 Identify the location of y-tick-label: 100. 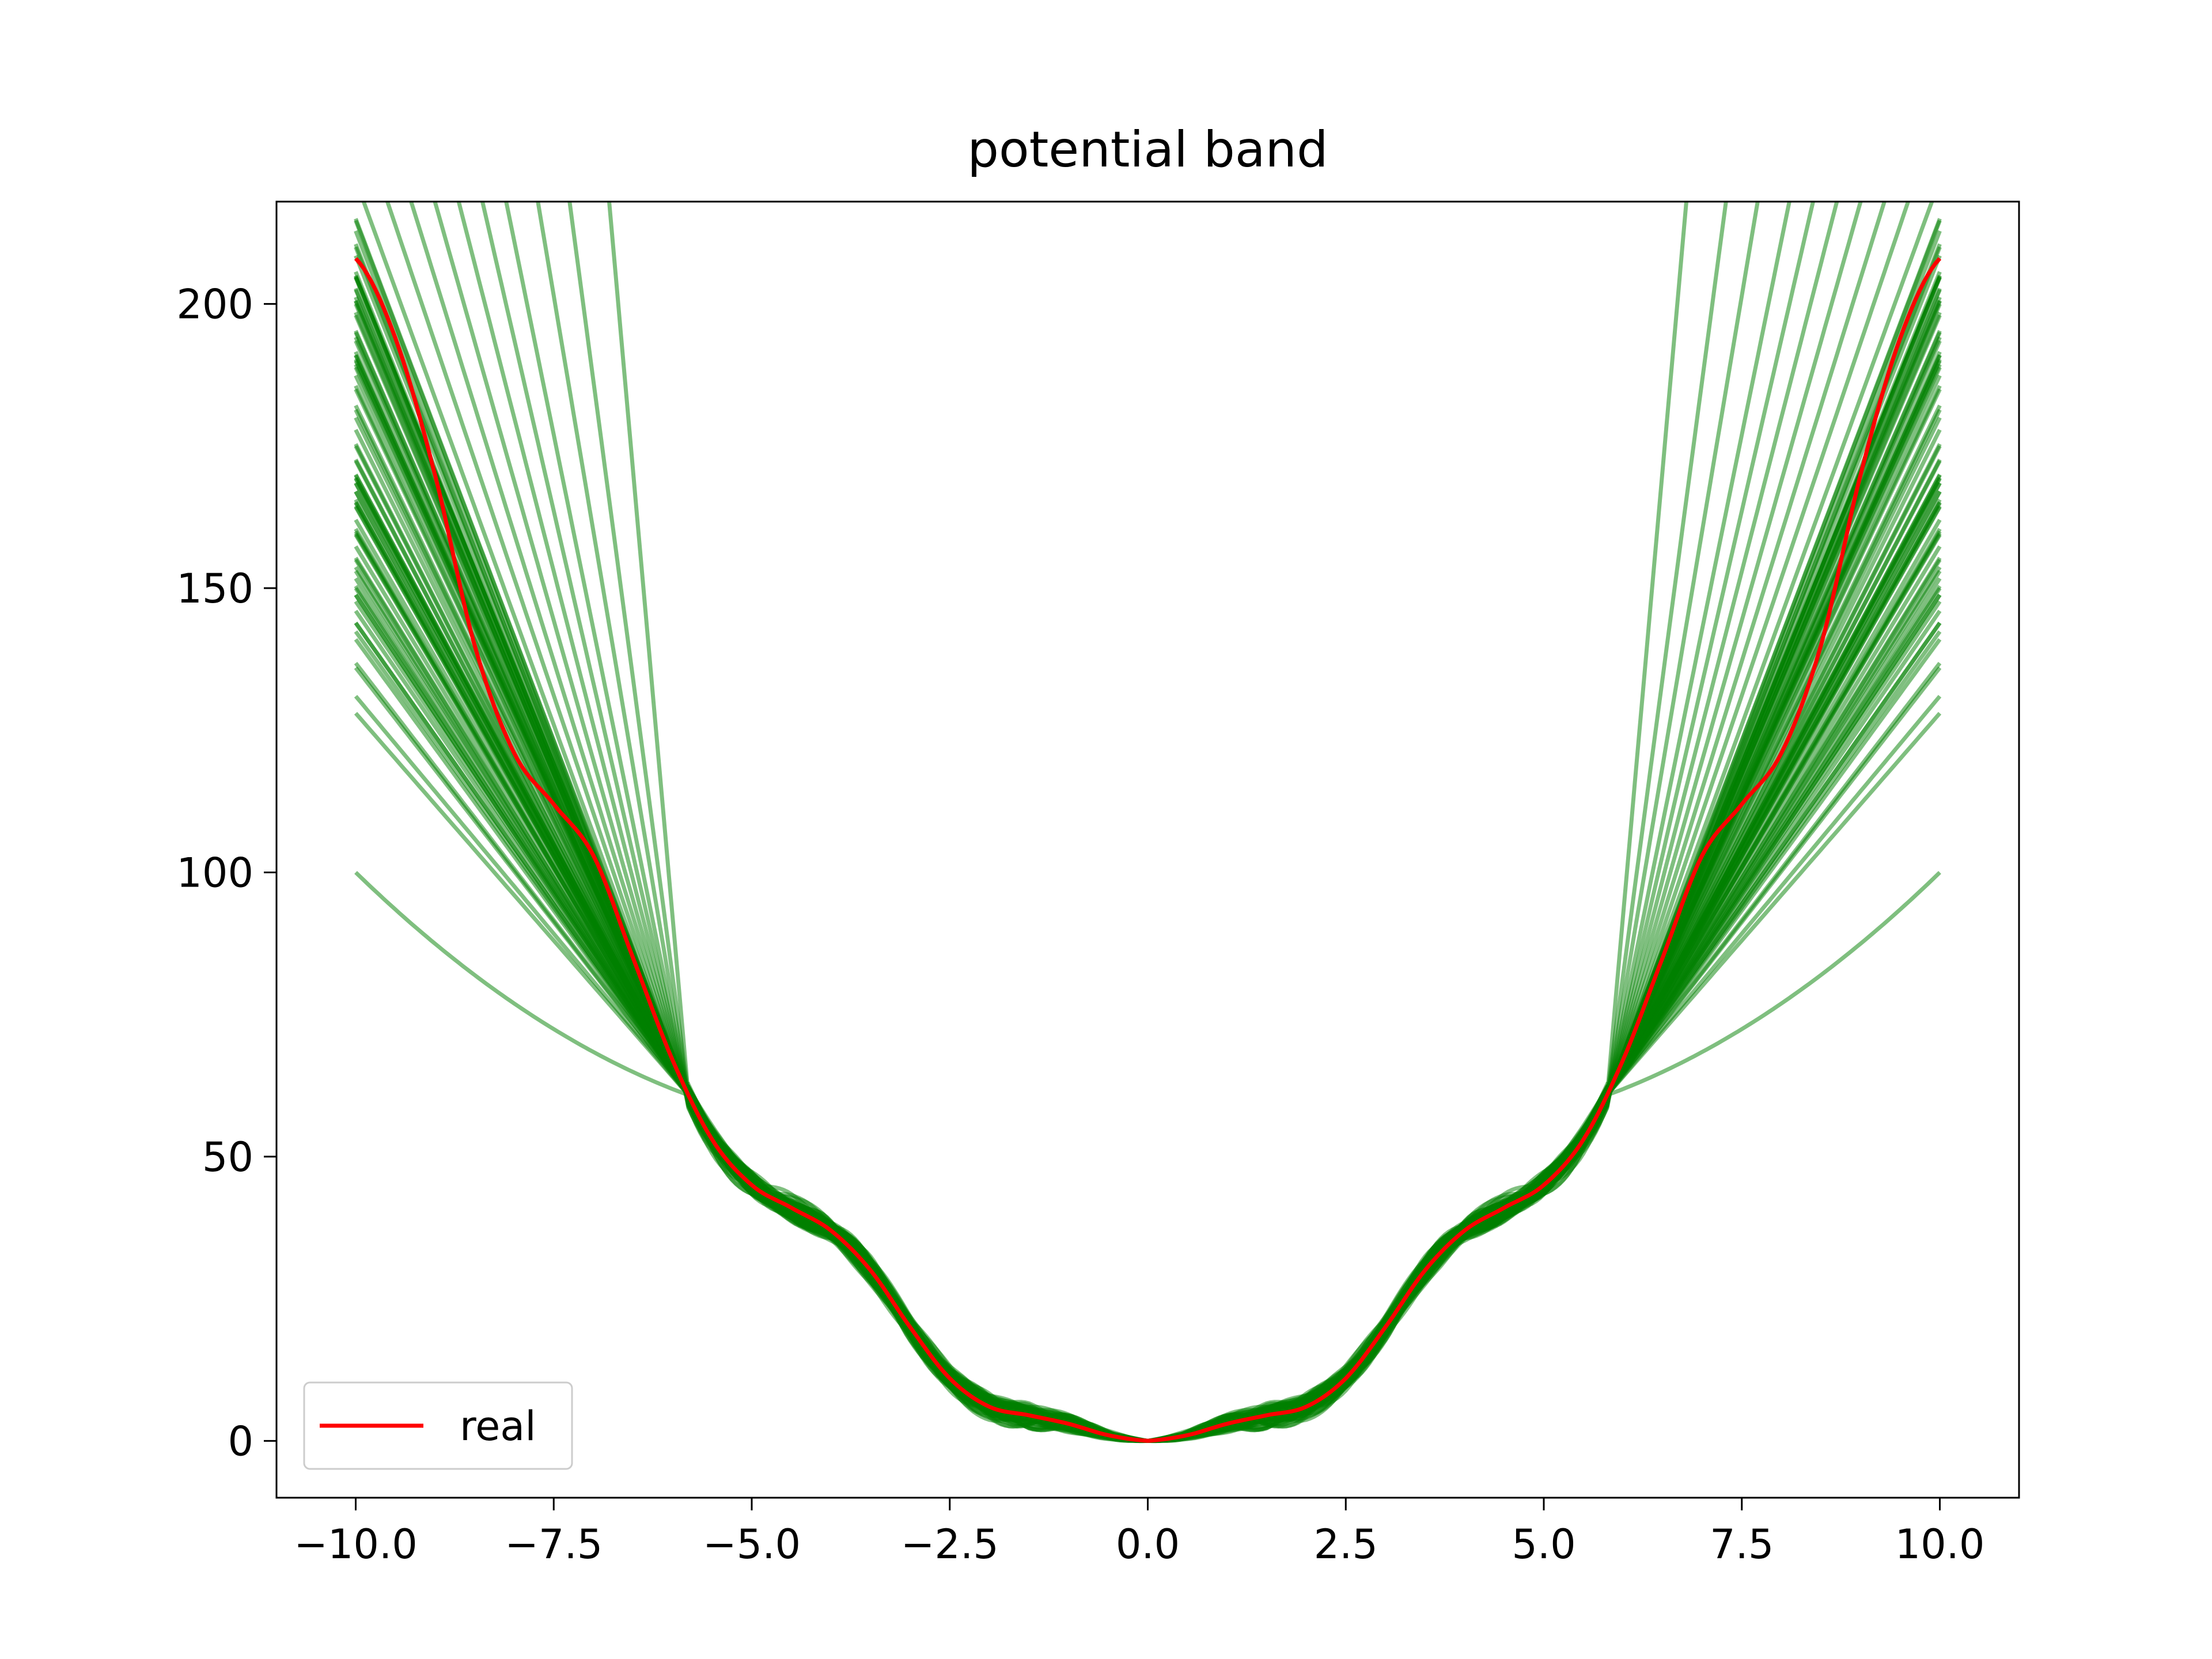
(214, 872).